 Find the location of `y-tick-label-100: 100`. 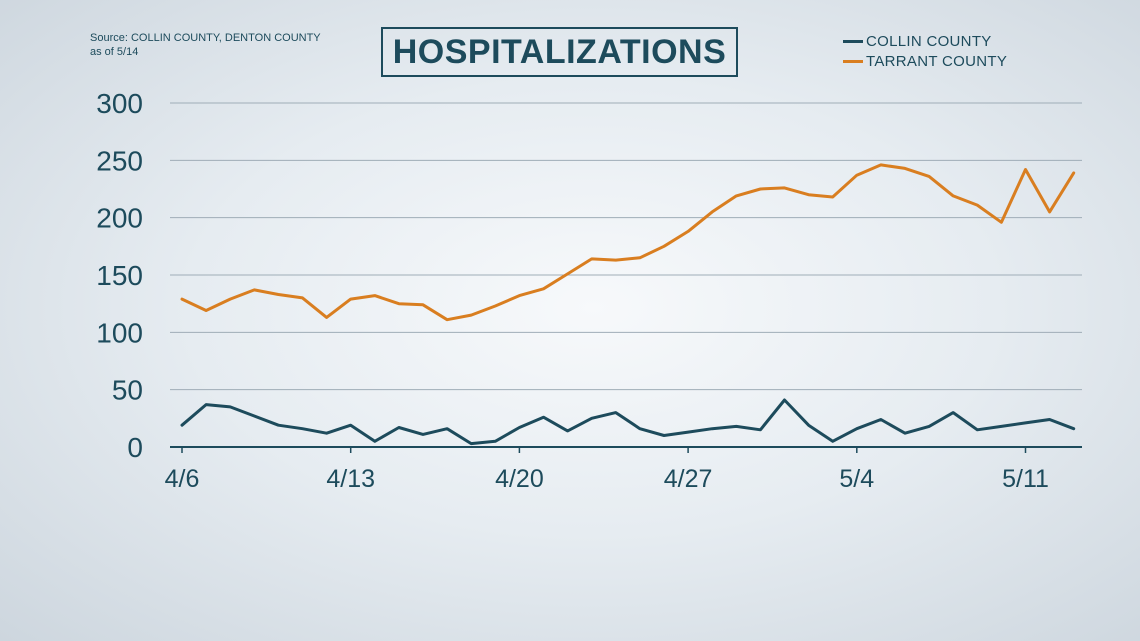

y-tick-label-100: 100 is located at coordinates (119, 332).